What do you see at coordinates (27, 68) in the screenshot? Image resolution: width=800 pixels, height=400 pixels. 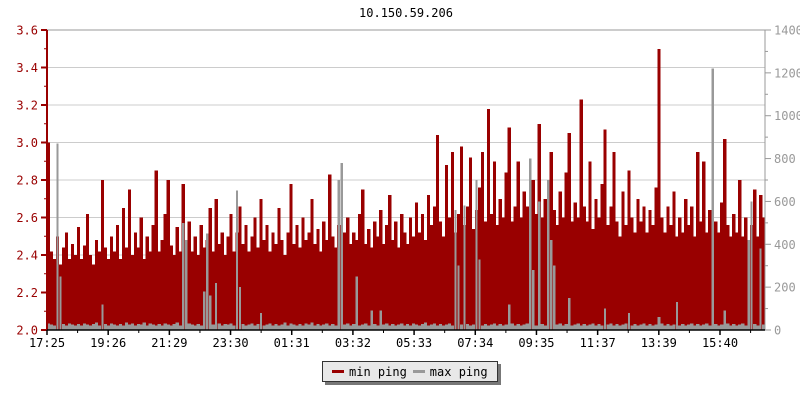 I see `y-axis-left-tick-label: 3.4` at bounding box center [27, 68].